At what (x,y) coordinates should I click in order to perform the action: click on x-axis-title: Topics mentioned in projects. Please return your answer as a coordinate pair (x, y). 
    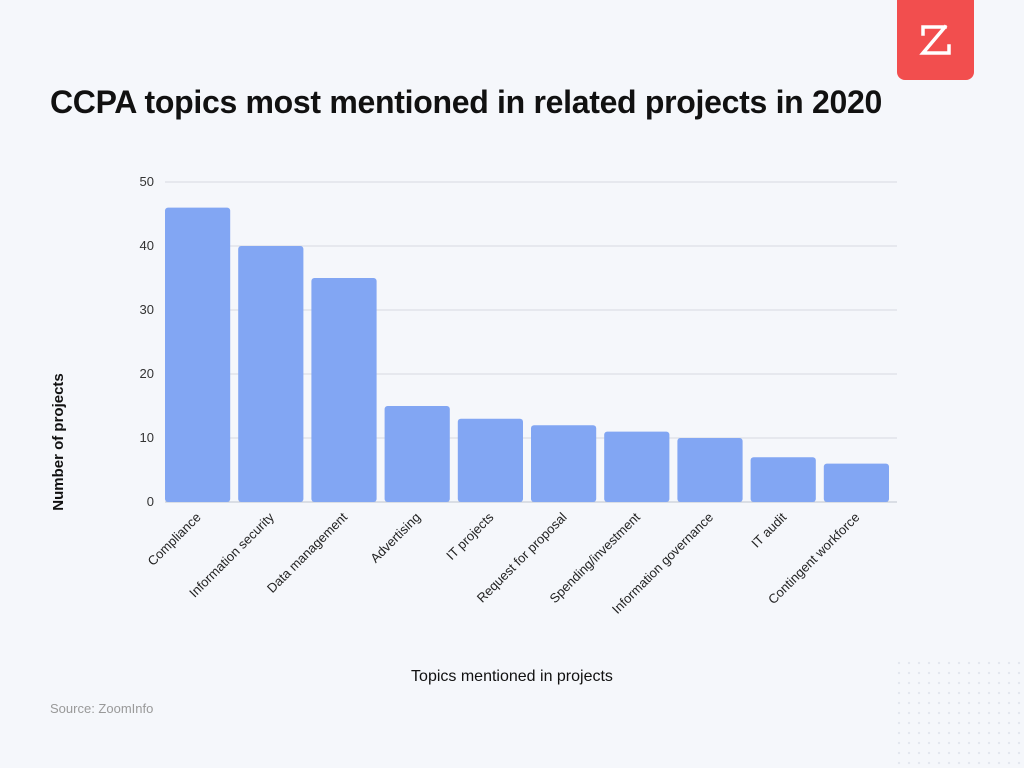
    Looking at the image, I should click on (512, 676).